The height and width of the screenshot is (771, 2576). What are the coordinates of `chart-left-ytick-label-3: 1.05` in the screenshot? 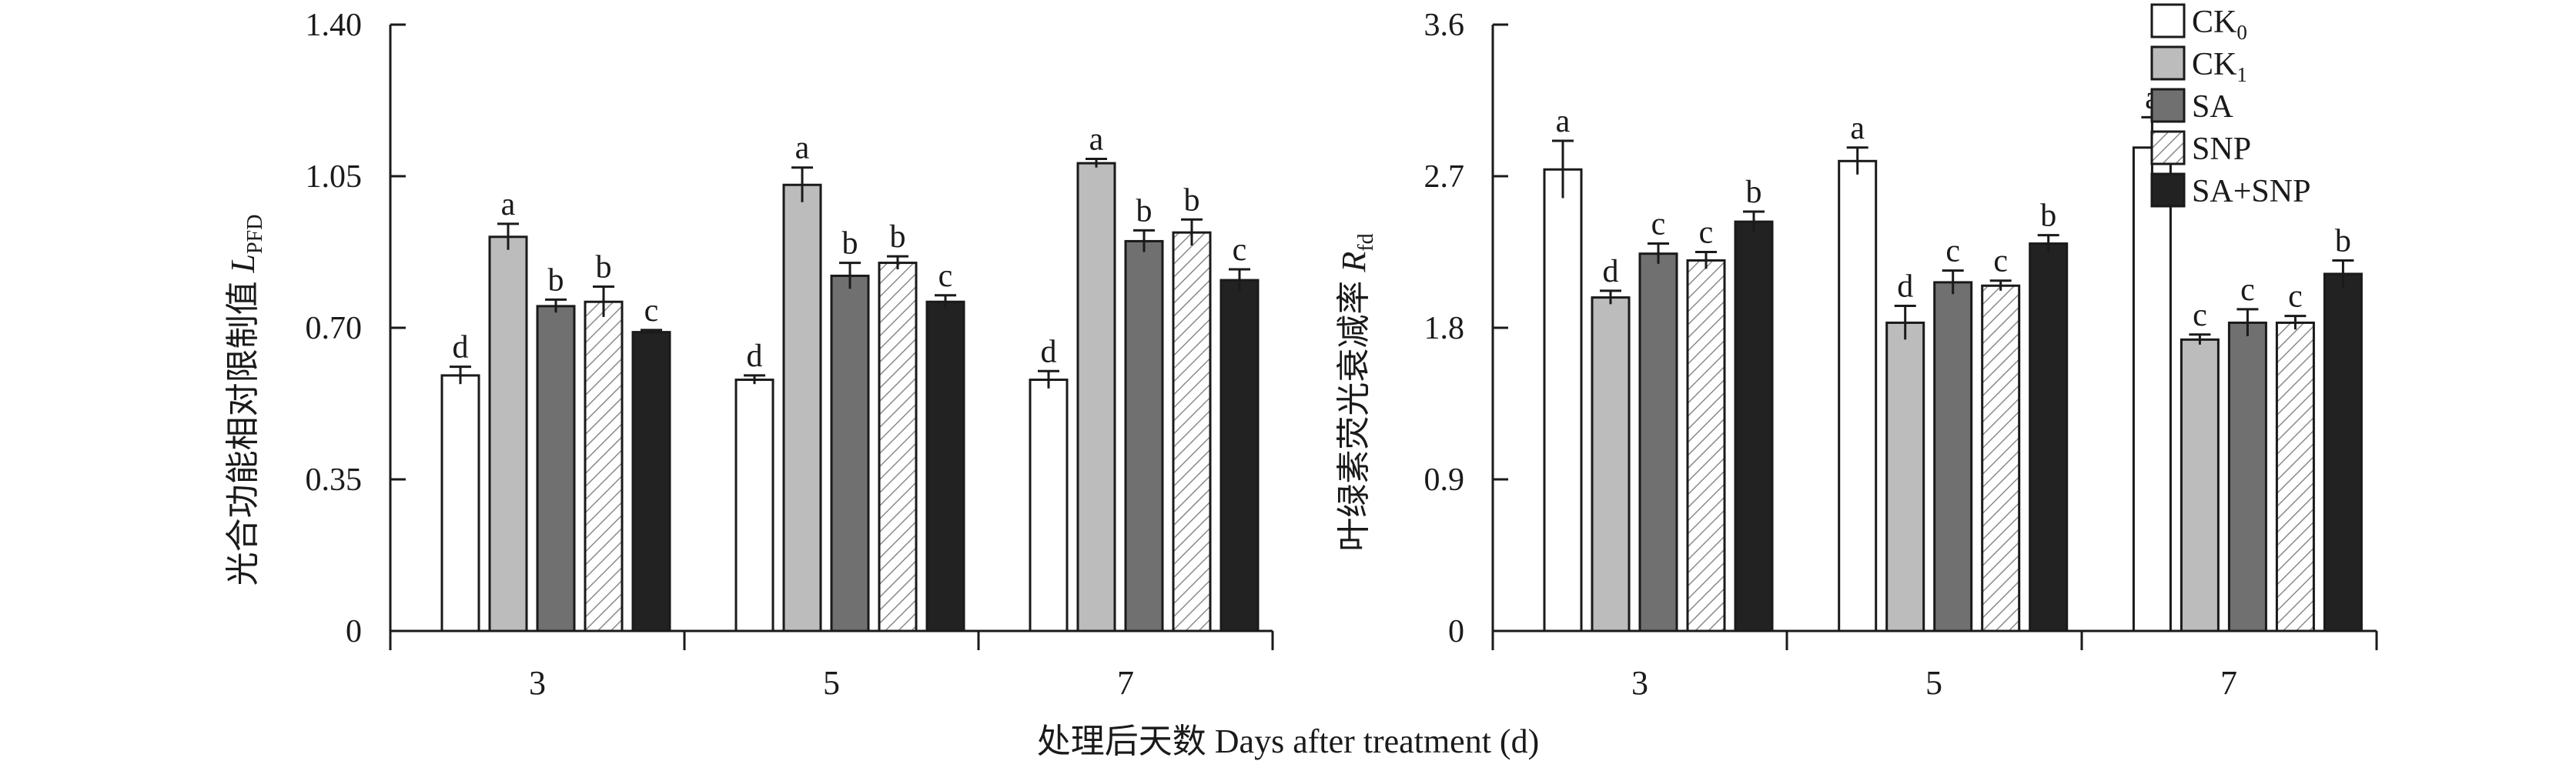 It's located at (335, 177).